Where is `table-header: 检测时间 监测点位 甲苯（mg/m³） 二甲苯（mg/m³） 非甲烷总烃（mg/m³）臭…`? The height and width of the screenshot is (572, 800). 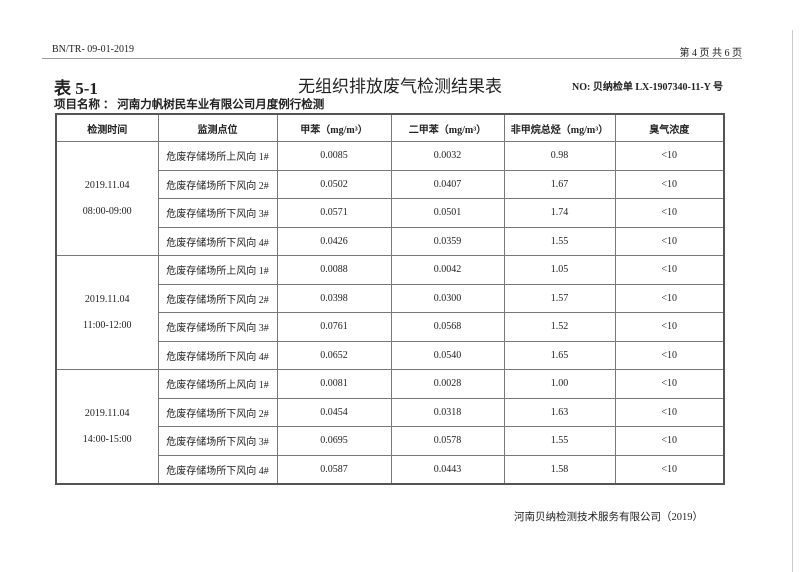
table-header: 检测时间 监测点位 甲苯（mg/m³） 二甲苯（mg/m³） 非甲烷总烃（mg/m³）臭… is located at coordinates (390, 127).